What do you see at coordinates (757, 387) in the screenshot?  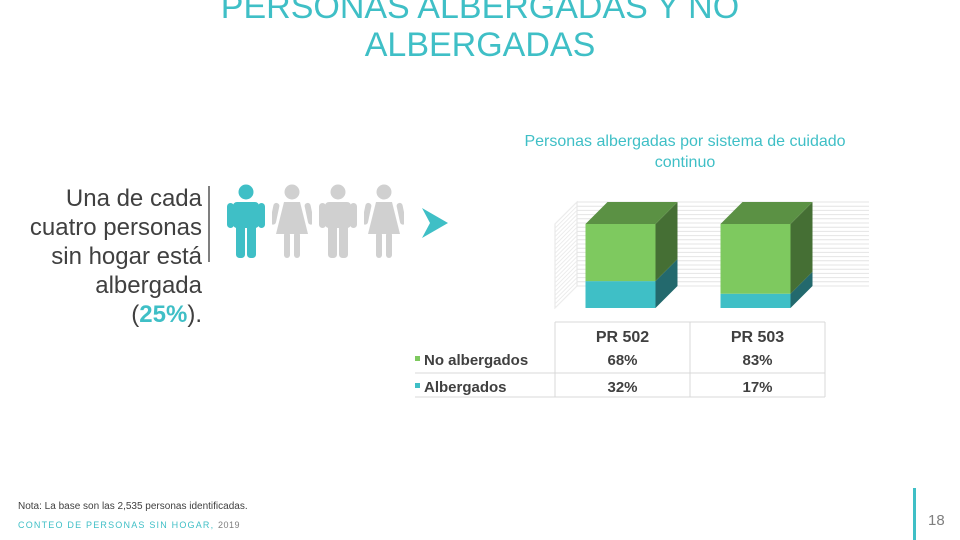 I see `data-label: 17%` at bounding box center [757, 387].